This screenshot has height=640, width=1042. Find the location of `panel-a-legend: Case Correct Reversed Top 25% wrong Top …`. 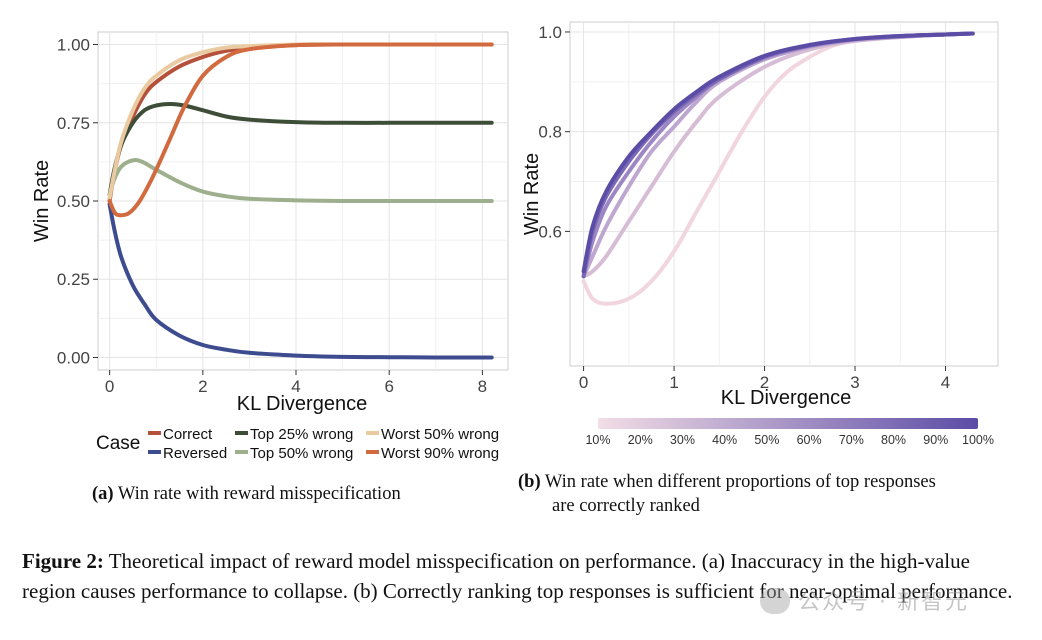

panel-a-legend: Case Correct Reversed Top 25% wrong Top … is located at coordinates (297, 444).